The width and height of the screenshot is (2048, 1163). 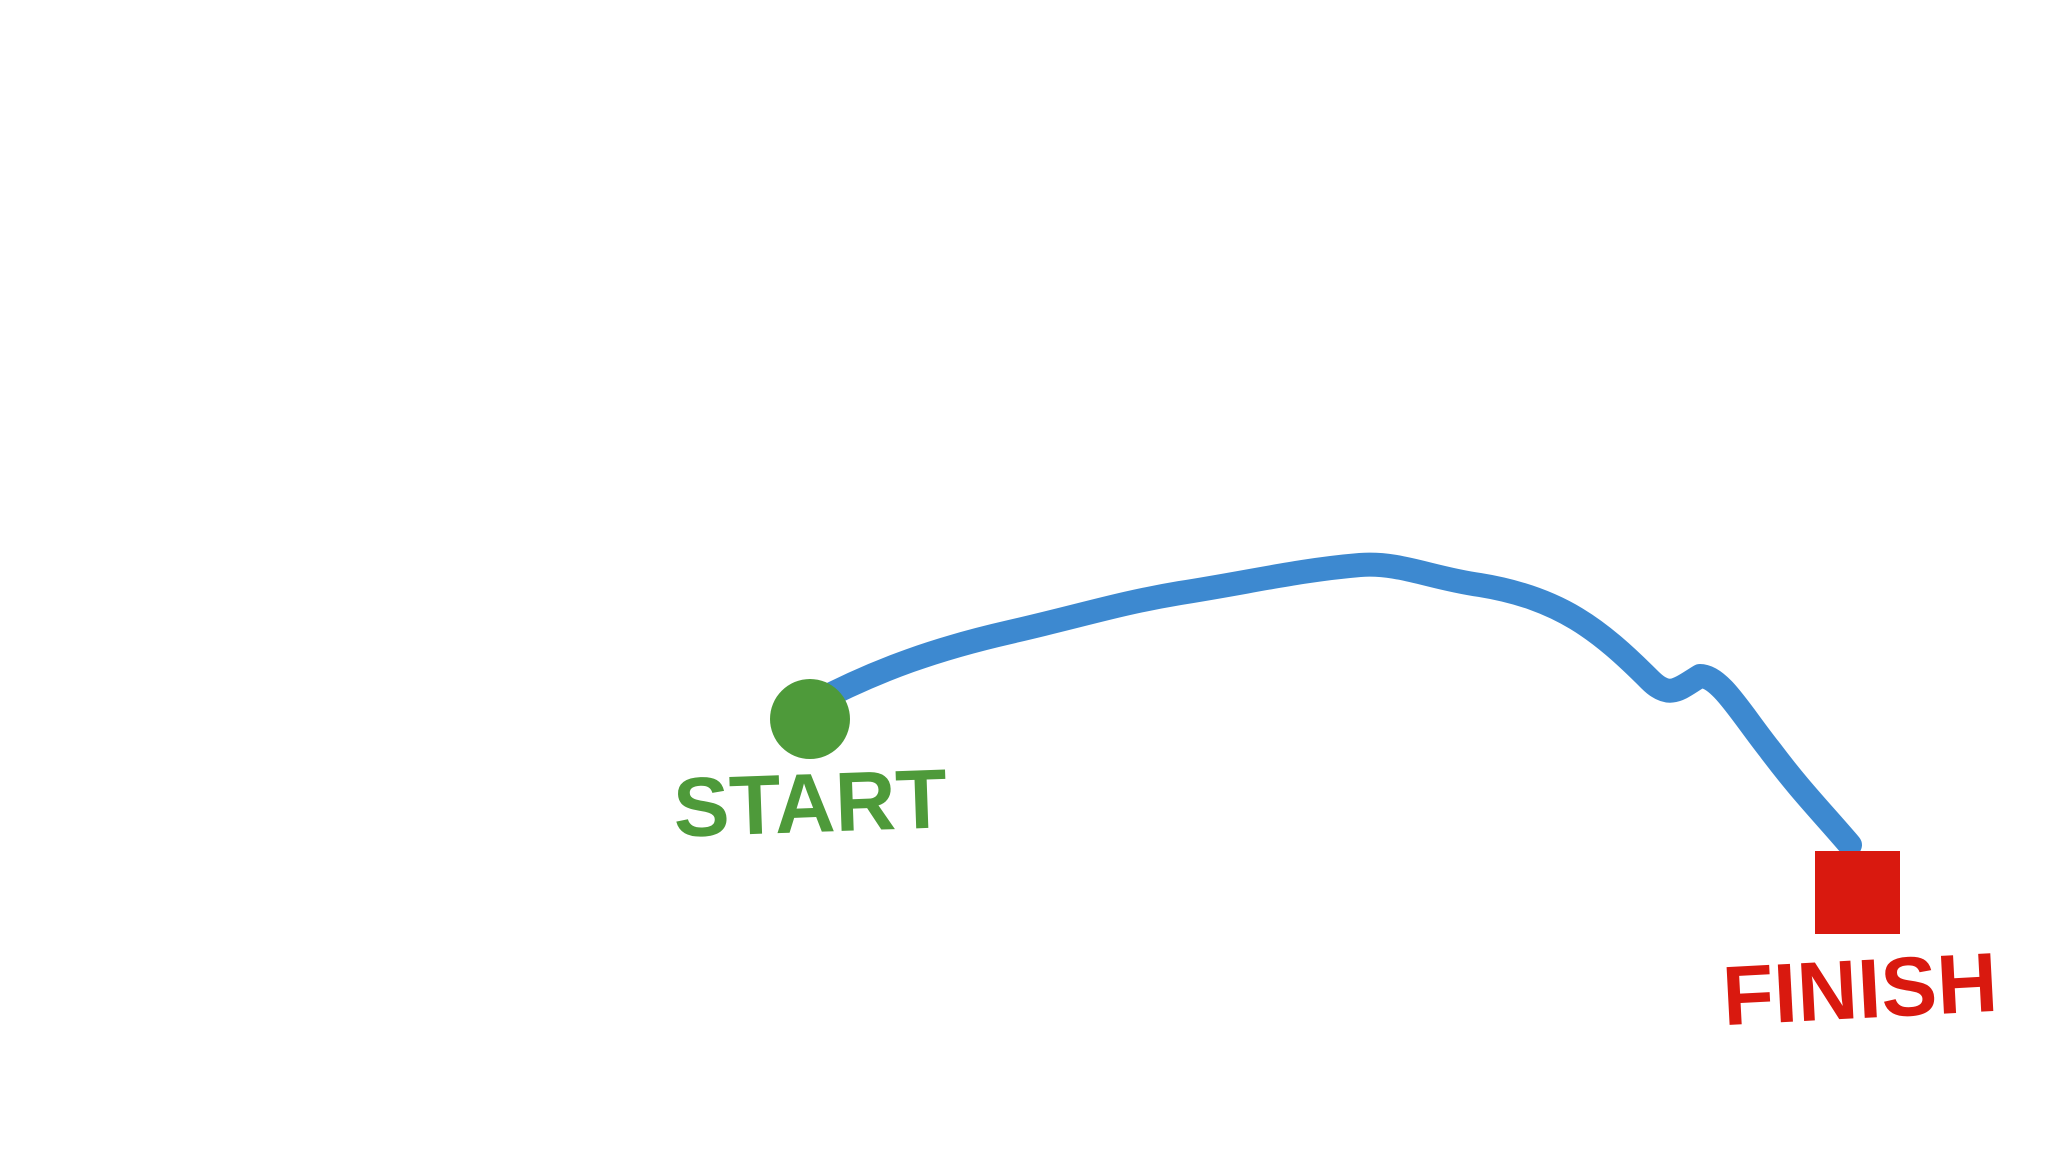 I want to click on start-marker, so click(x=810, y=719).